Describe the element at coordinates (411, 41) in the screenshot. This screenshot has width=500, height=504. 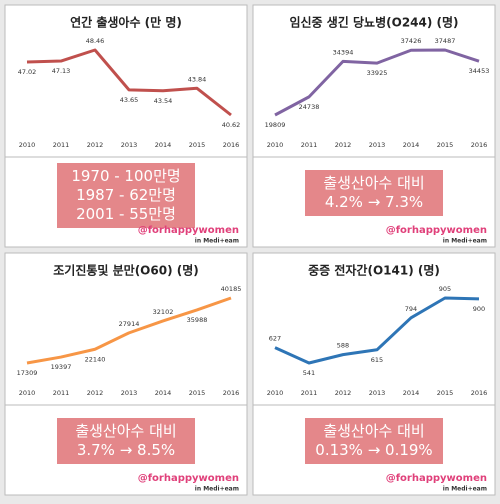
I see `value-label: 37426` at that location.